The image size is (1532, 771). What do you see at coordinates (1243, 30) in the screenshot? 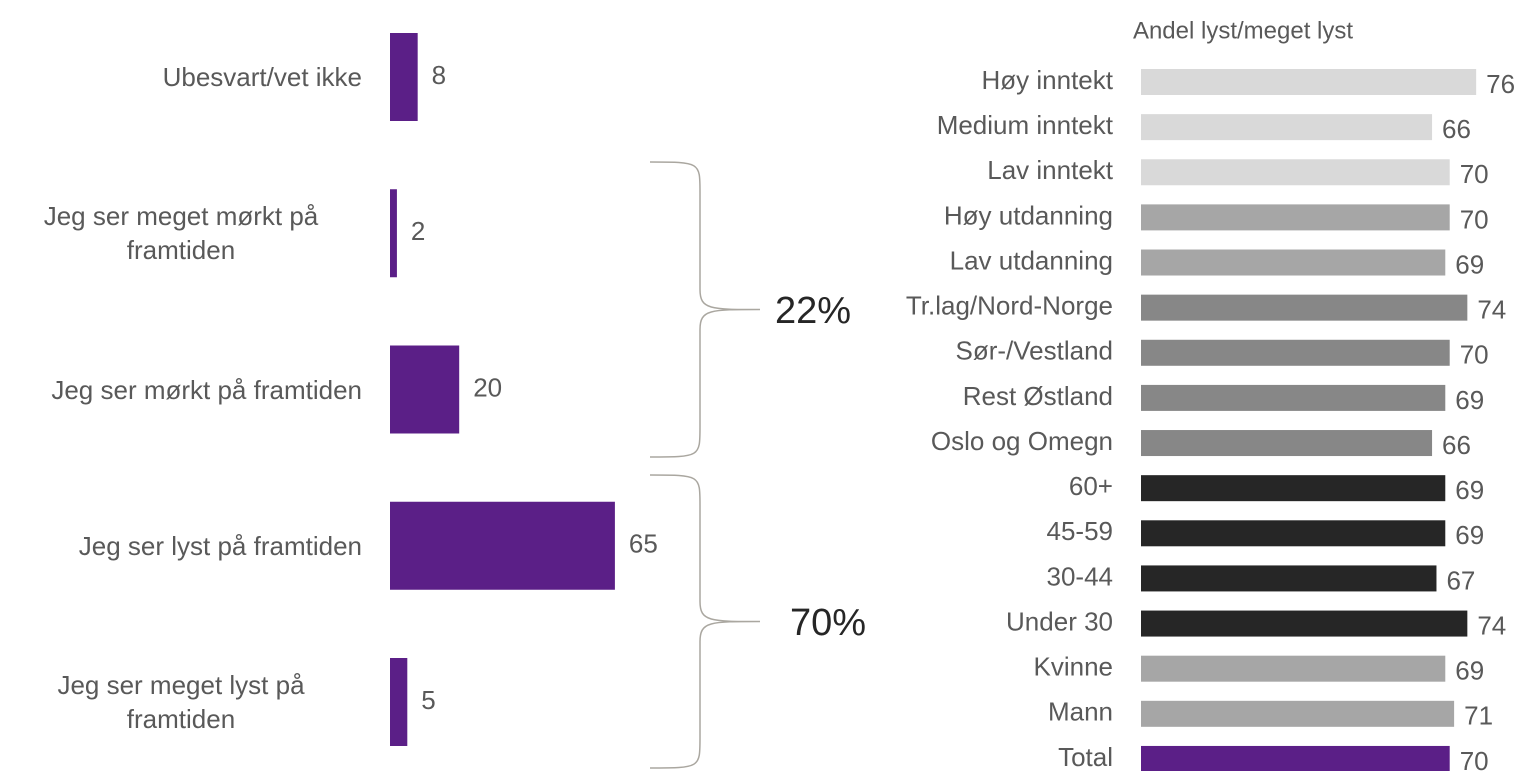
I see `chart-title: Andel lyst/meget lyst` at bounding box center [1243, 30].